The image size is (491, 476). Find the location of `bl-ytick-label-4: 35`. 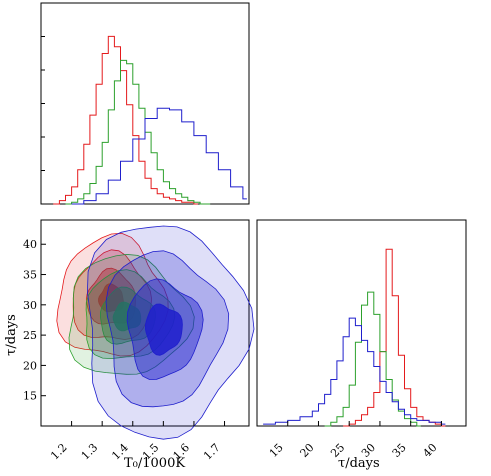

bl-ytick-label-4: 35 is located at coordinates (30, 275).